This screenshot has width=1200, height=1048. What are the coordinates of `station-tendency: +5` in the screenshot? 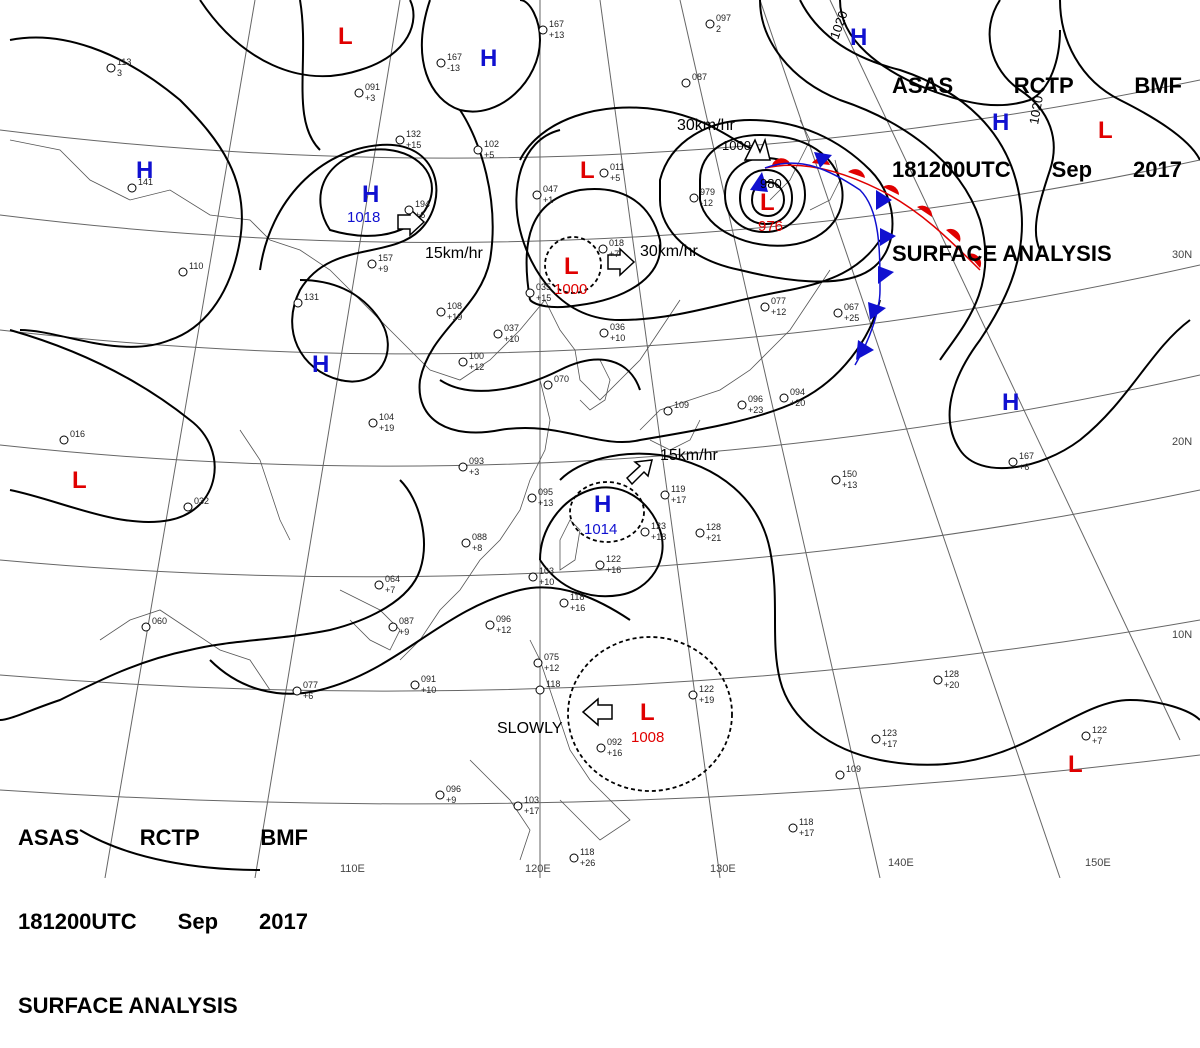 It's located at (615, 178).